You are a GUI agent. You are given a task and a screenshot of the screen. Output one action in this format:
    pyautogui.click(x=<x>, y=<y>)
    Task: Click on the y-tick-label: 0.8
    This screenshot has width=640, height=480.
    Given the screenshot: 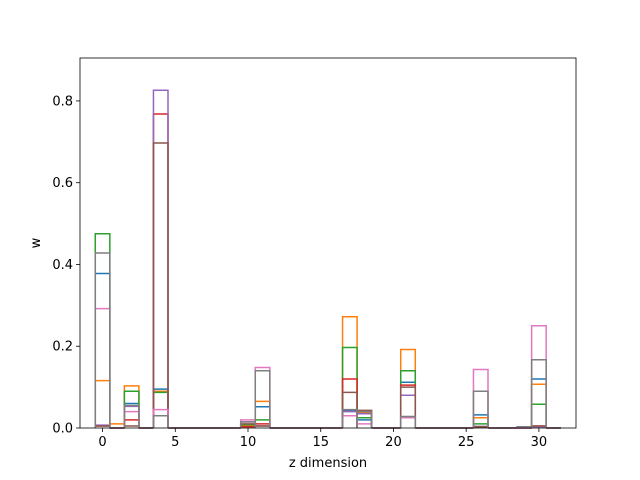 What is the action you would take?
    pyautogui.click(x=62, y=101)
    